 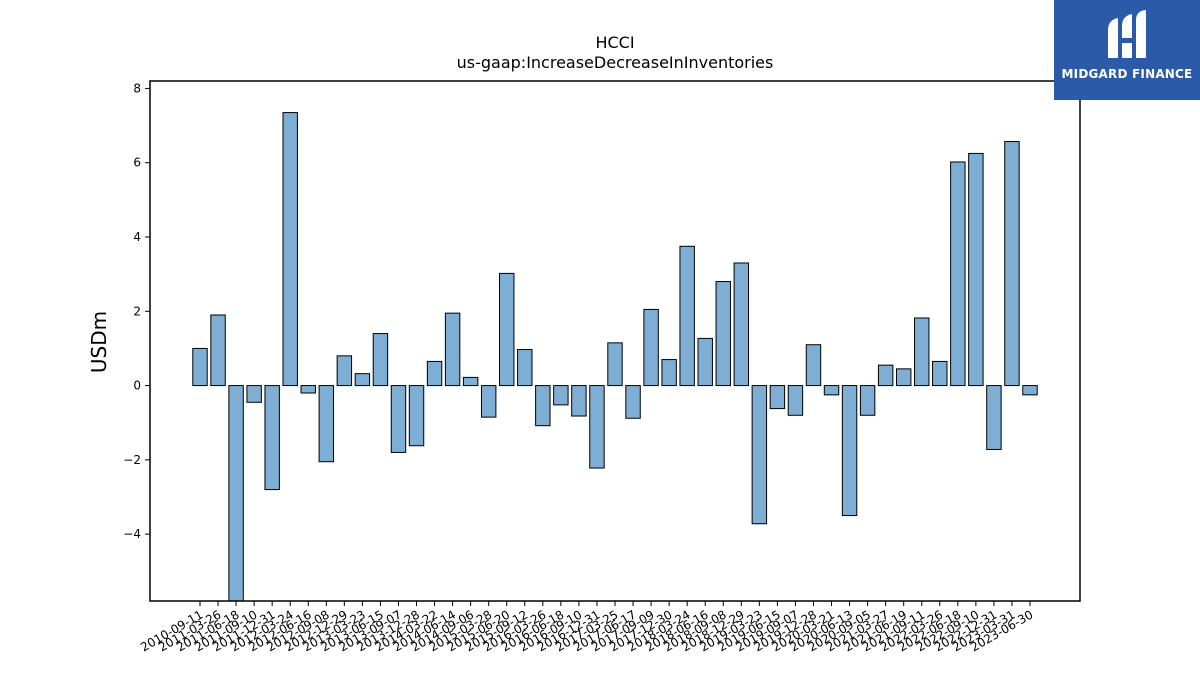 I want to click on midgard-logo-icon, so click(x=1127, y=34).